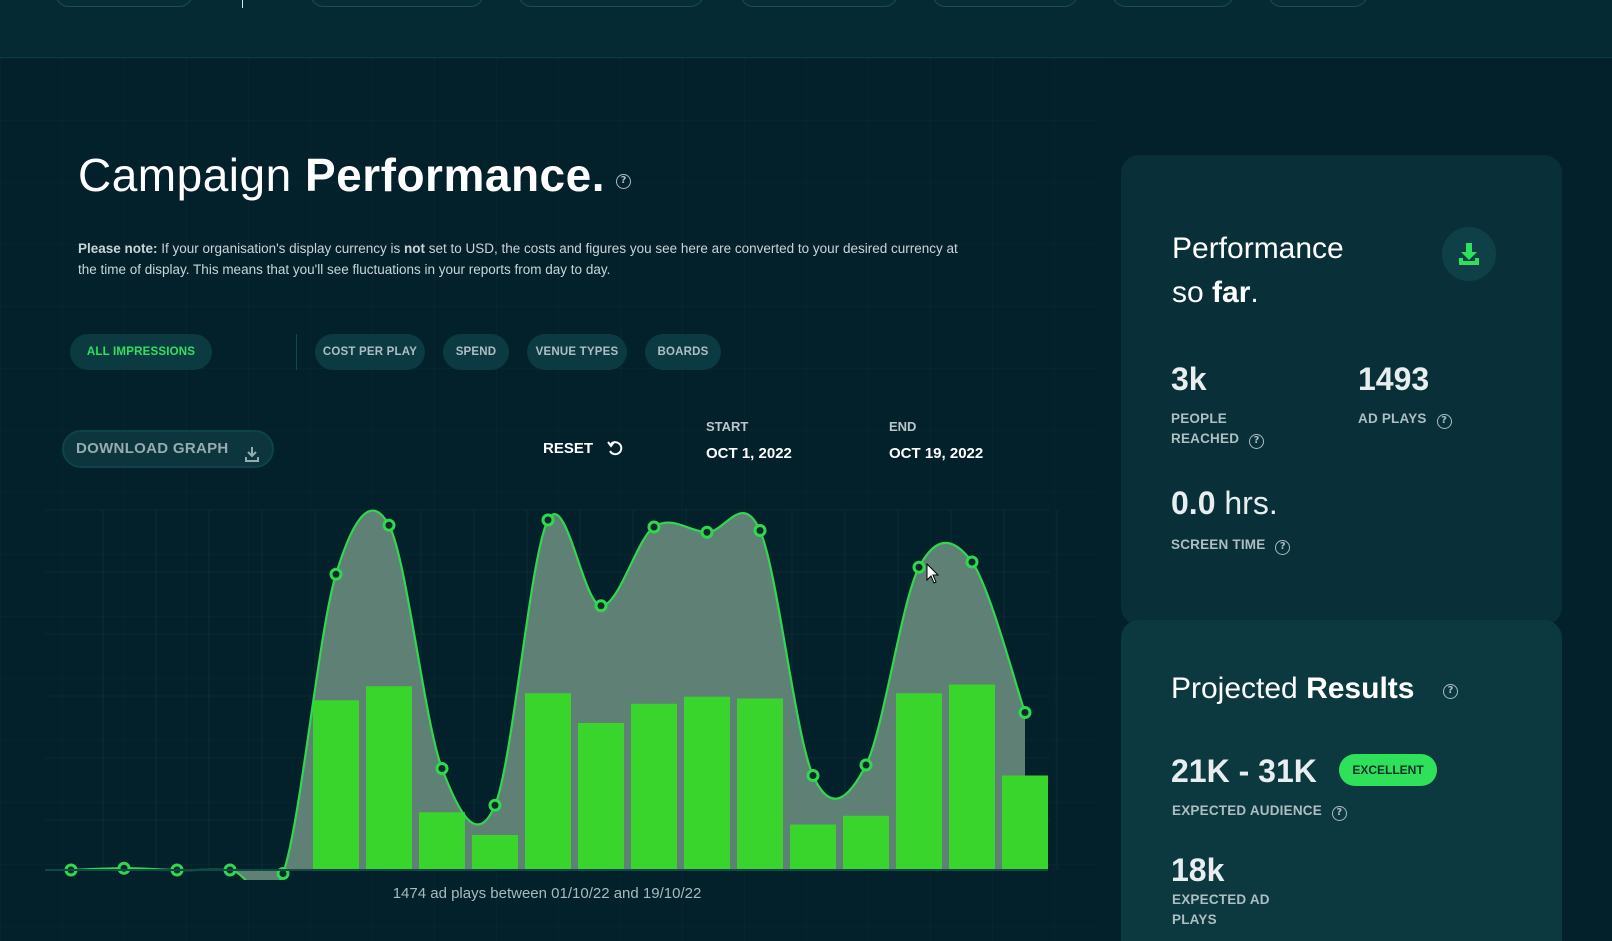 The height and width of the screenshot is (941, 1612). What do you see at coordinates (454, 175) in the screenshot?
I see `page-title-bold: Performance.` at bounding box center [454, 175].